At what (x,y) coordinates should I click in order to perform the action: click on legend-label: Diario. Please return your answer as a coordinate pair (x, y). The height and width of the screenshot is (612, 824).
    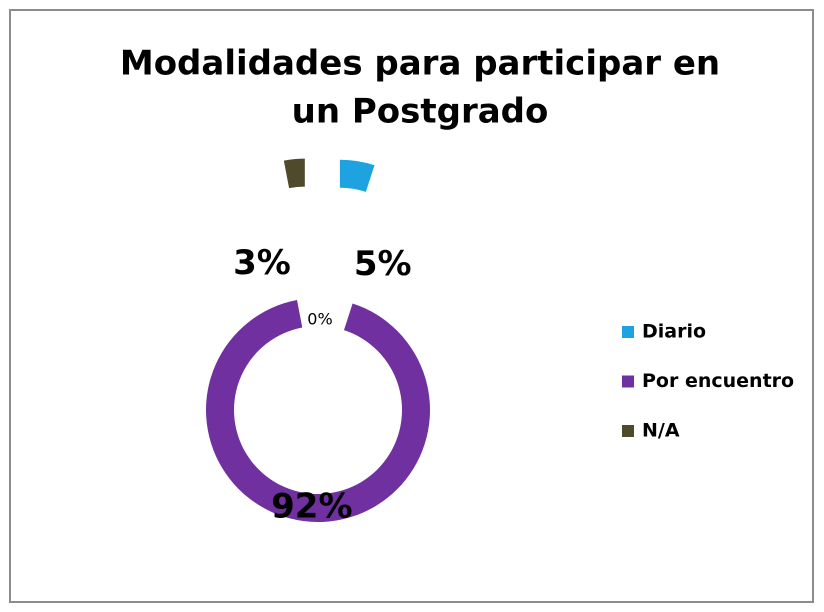
    Looking at the image, I should click on (674, 332).